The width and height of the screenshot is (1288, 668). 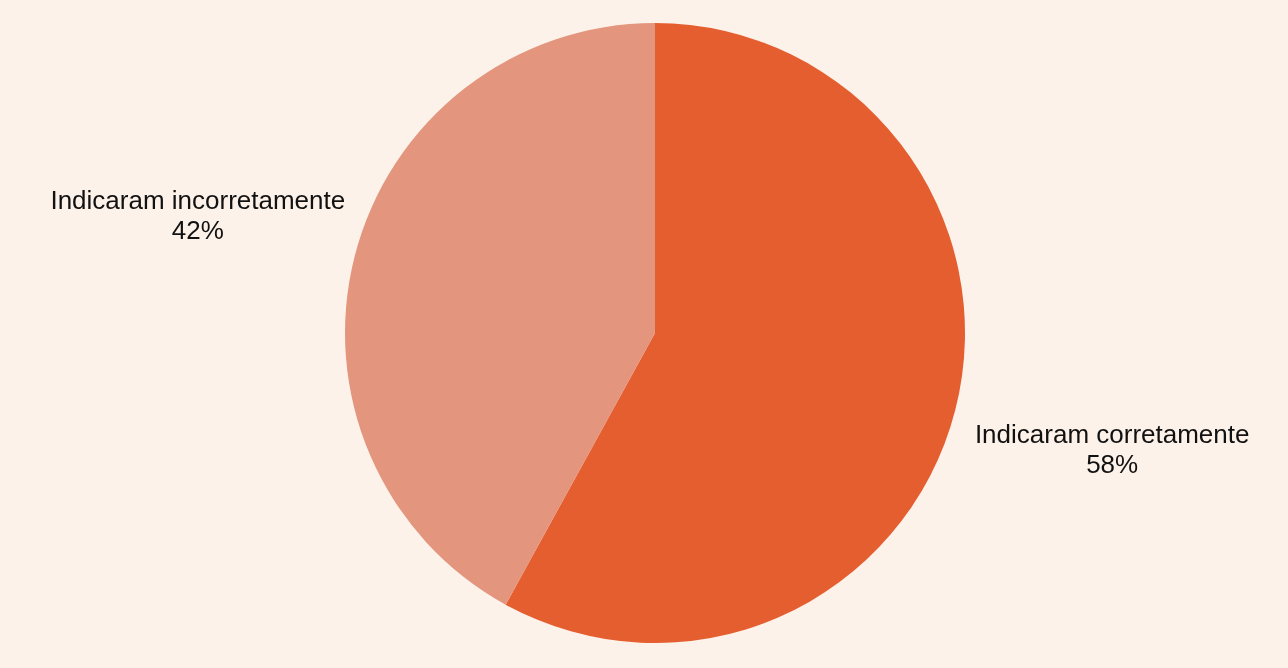 What do you see at coordinates (197, 229) in the screenshot?
I see `data-label: 42%` at bounding box center [197, 229].